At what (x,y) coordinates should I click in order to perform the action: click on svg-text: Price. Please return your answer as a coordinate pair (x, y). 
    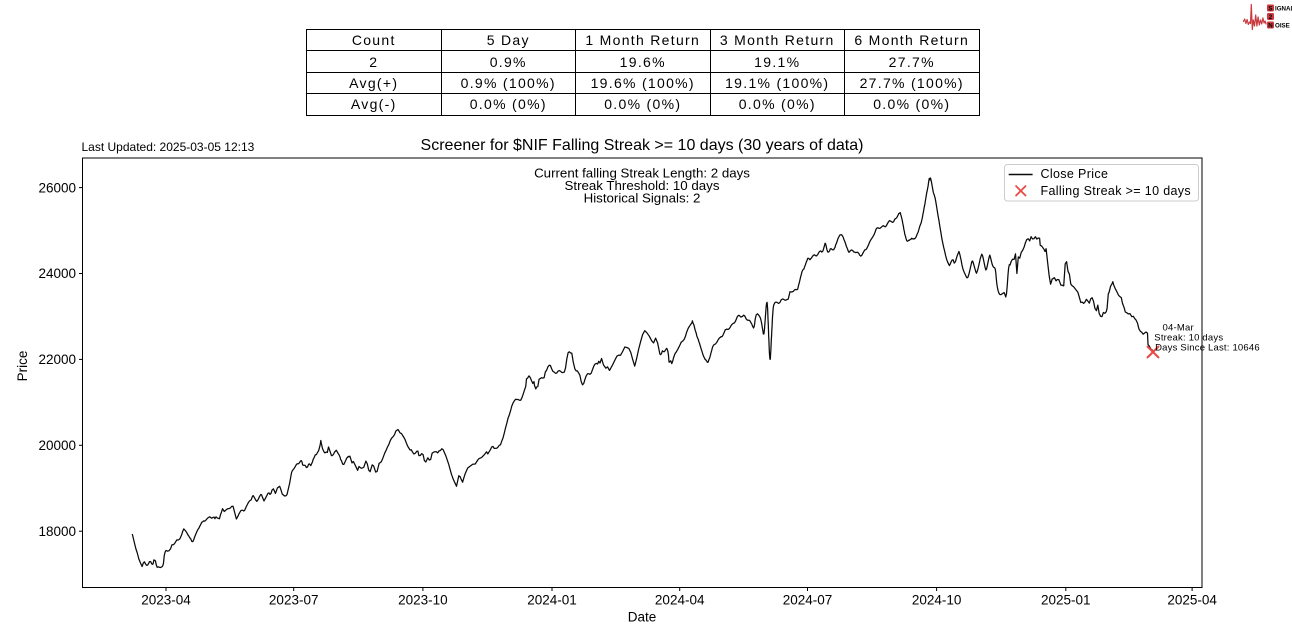
    Looking at the image, I should click on (22, 366).